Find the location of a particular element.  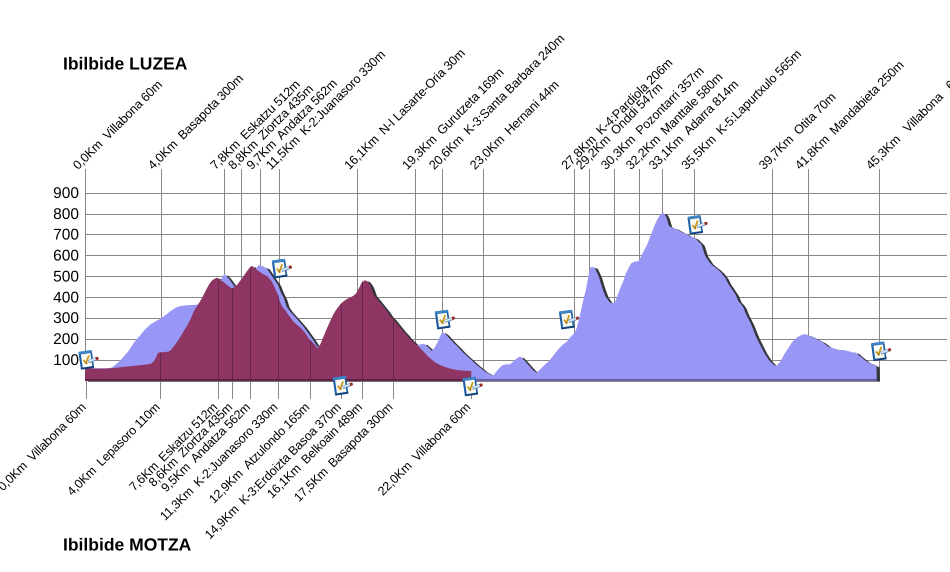

svg-text: 300 is located at coordinates (66, 318).